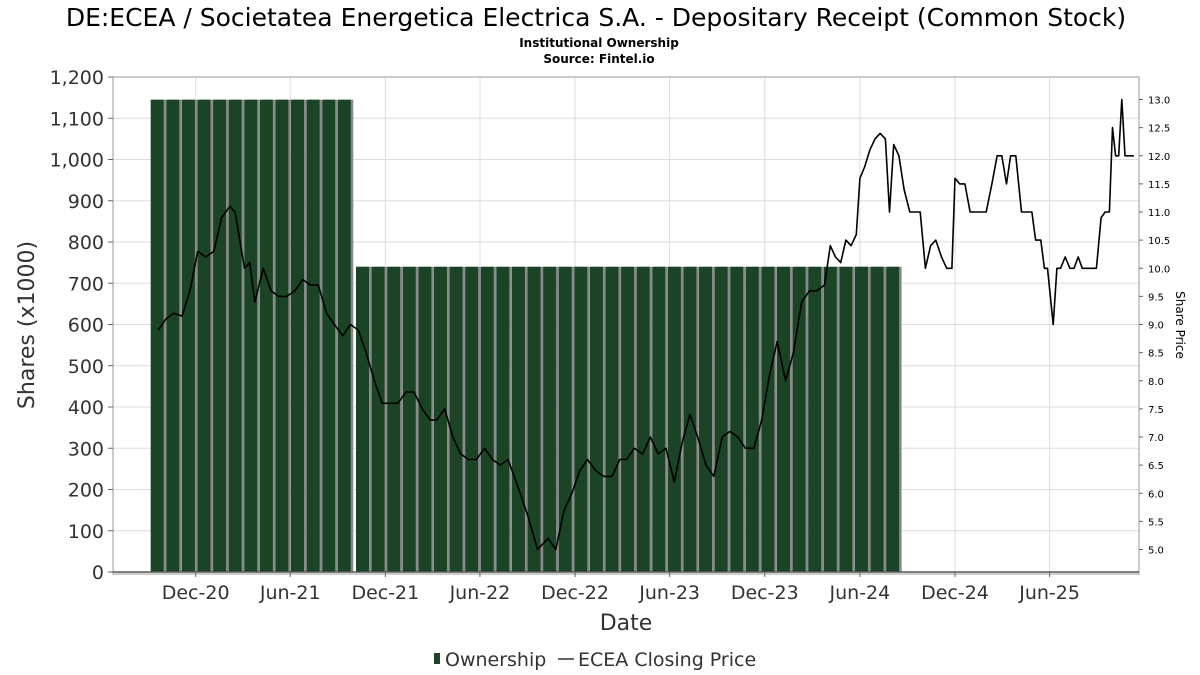 The image size is (1200, 675). Describe the element at coordinates (1156, 466) in the screenshot. I see `y2-tick-label: 6.5` at that location.